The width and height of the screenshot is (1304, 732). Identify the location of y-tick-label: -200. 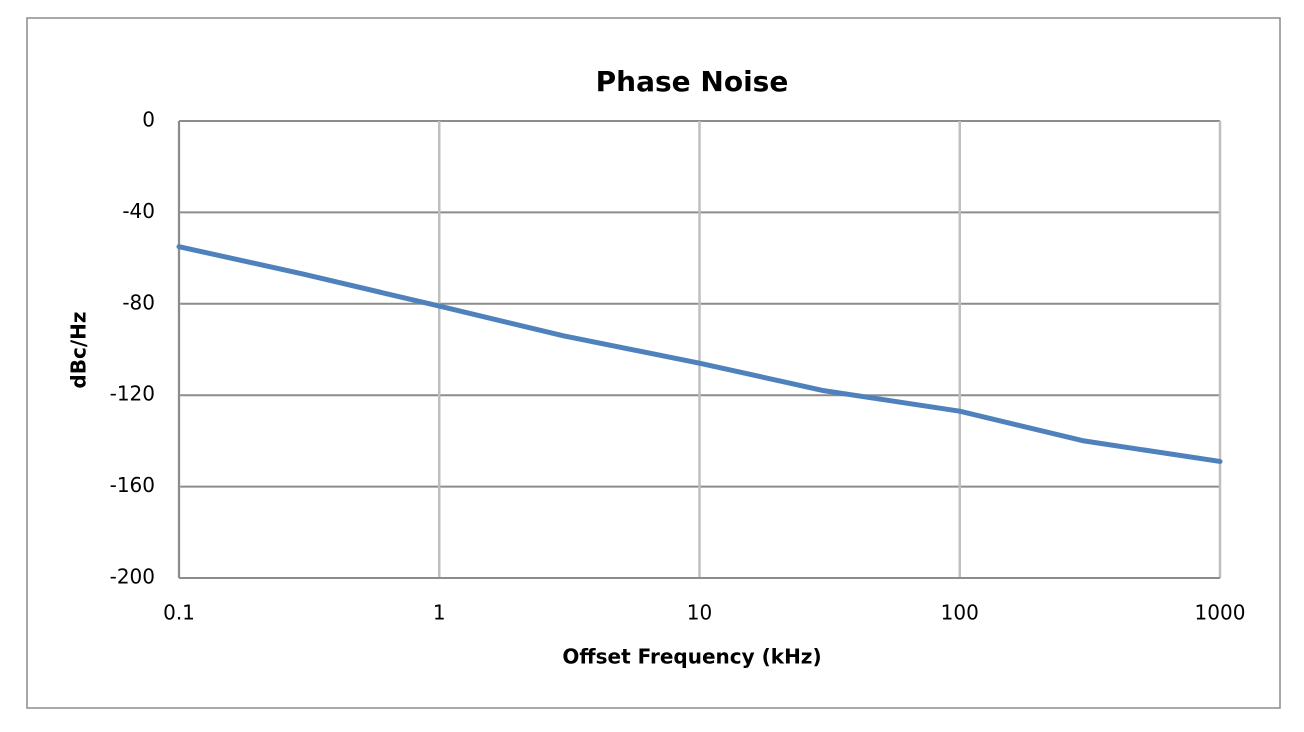
(132, 577).